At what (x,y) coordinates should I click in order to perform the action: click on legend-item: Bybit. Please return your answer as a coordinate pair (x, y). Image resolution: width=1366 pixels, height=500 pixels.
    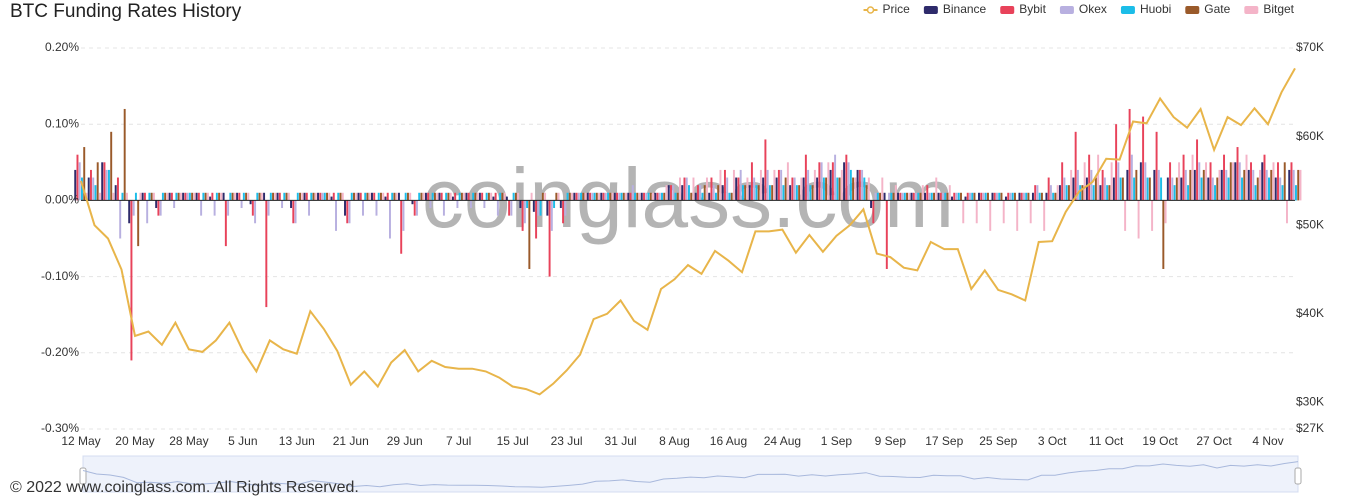
    Looking at the image, I should click on (1023, 9).